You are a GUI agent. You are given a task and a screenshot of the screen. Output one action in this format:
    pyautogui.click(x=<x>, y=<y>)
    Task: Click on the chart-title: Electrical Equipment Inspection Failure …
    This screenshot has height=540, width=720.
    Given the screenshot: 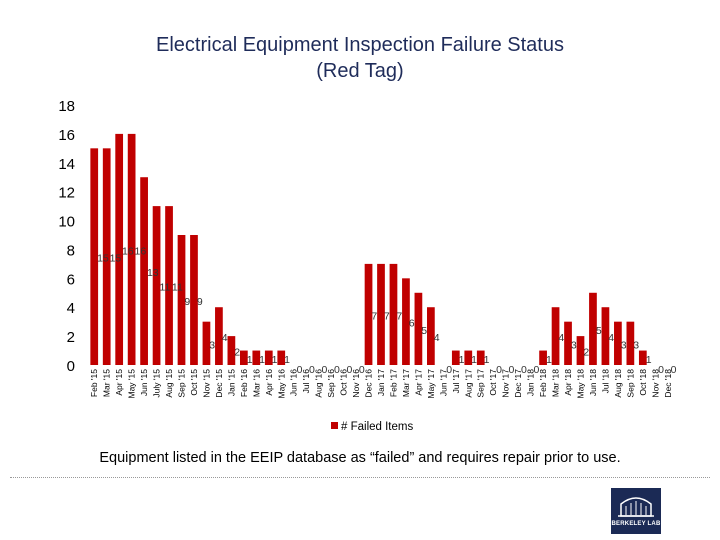 What is the action you would take?
    pyautogui.click(x=360, y=58)
    